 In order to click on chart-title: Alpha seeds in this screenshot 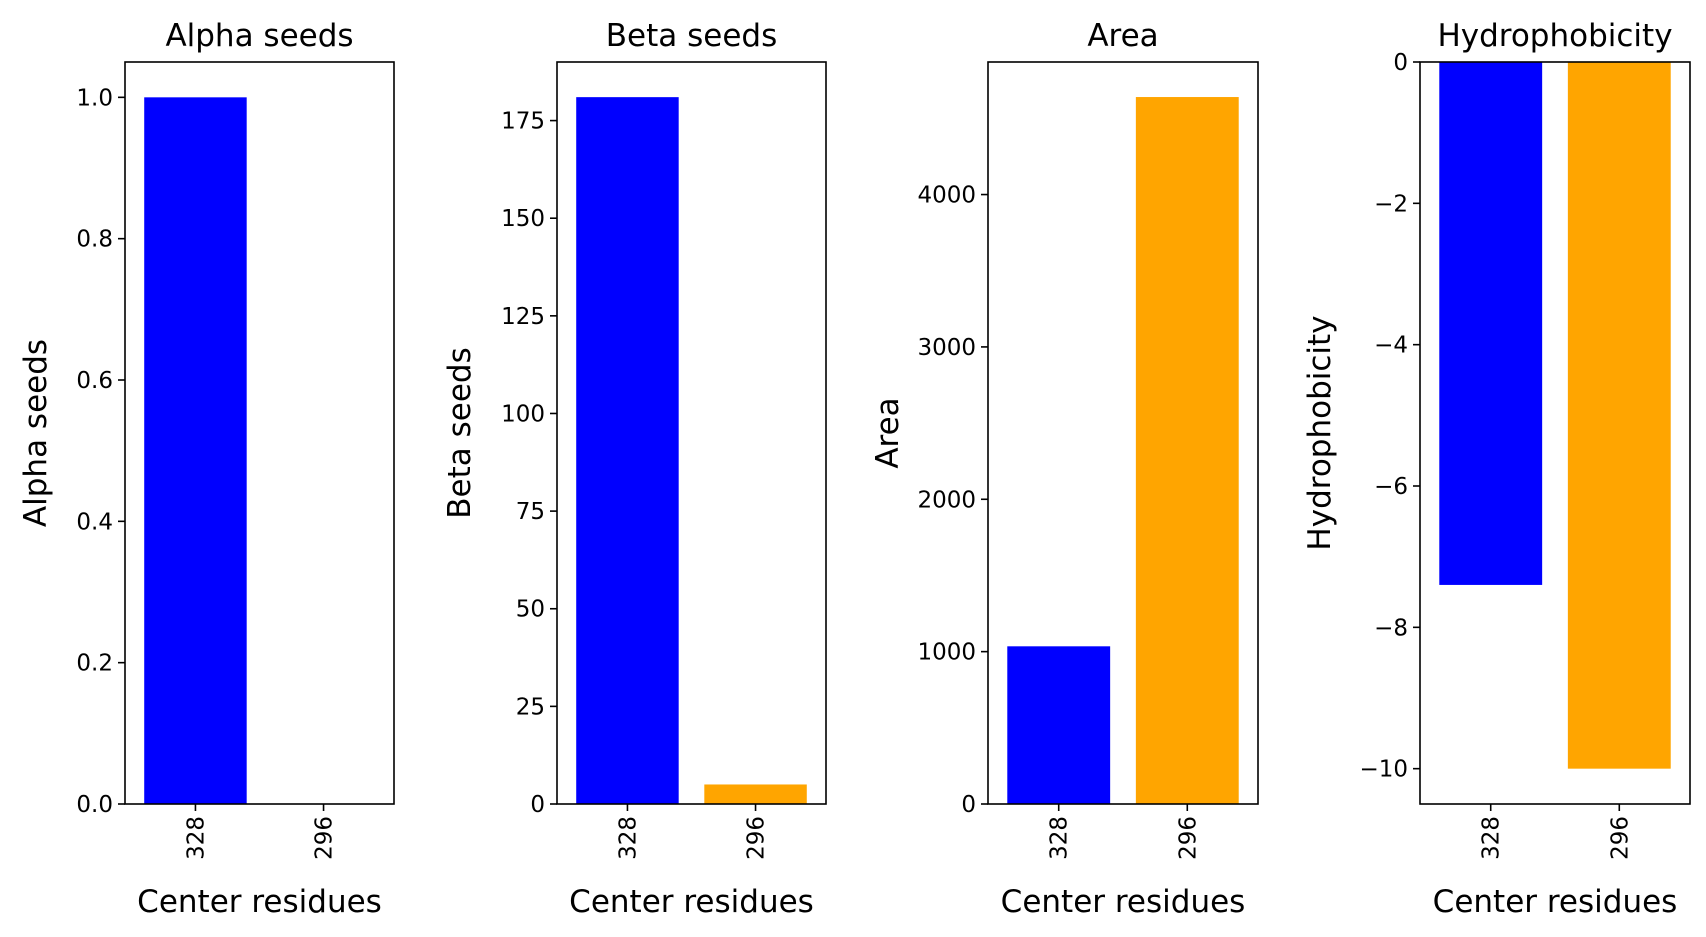, I will do `click(259, 36)`.